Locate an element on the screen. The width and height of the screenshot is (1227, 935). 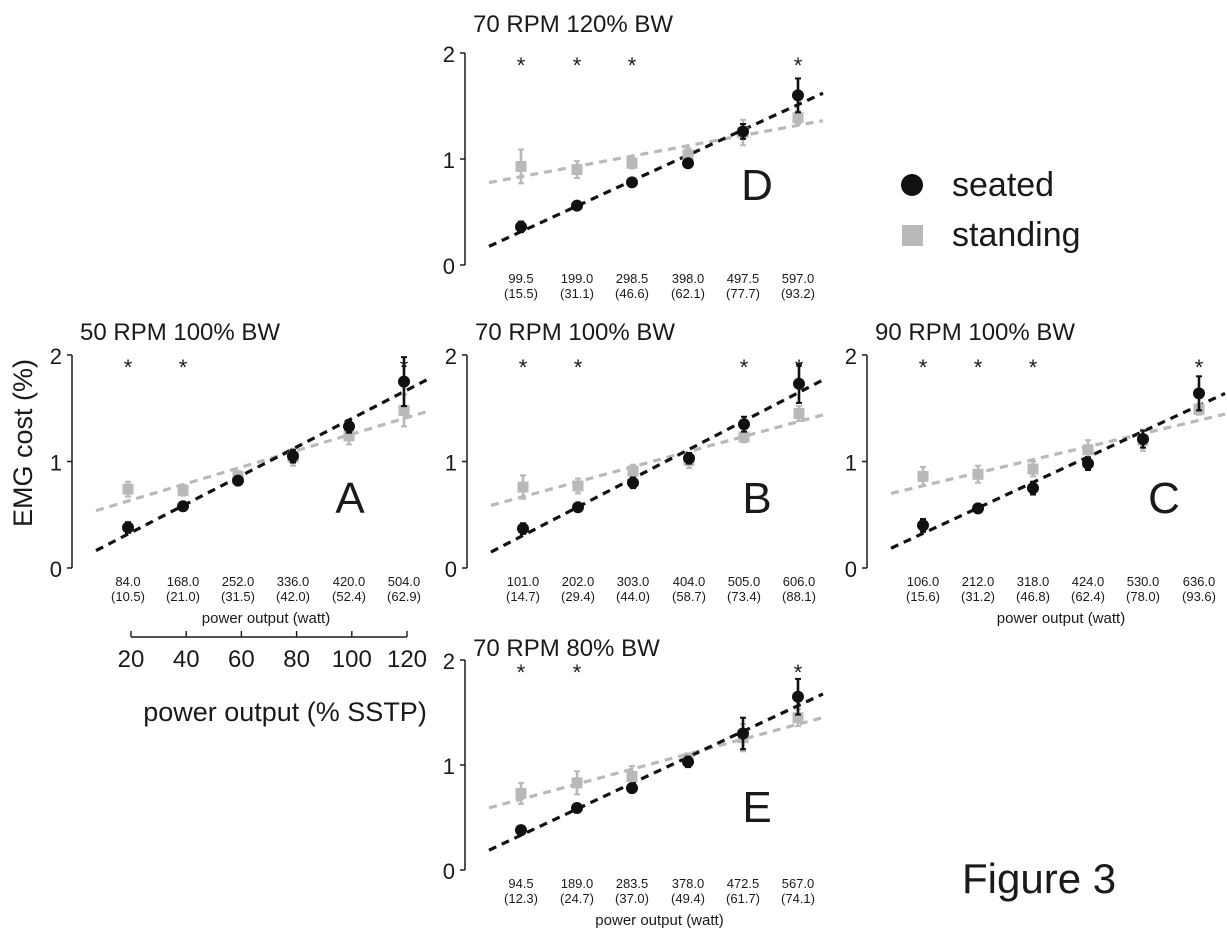
x-tick-label: 101.0 is located at coordinates (523, 581).